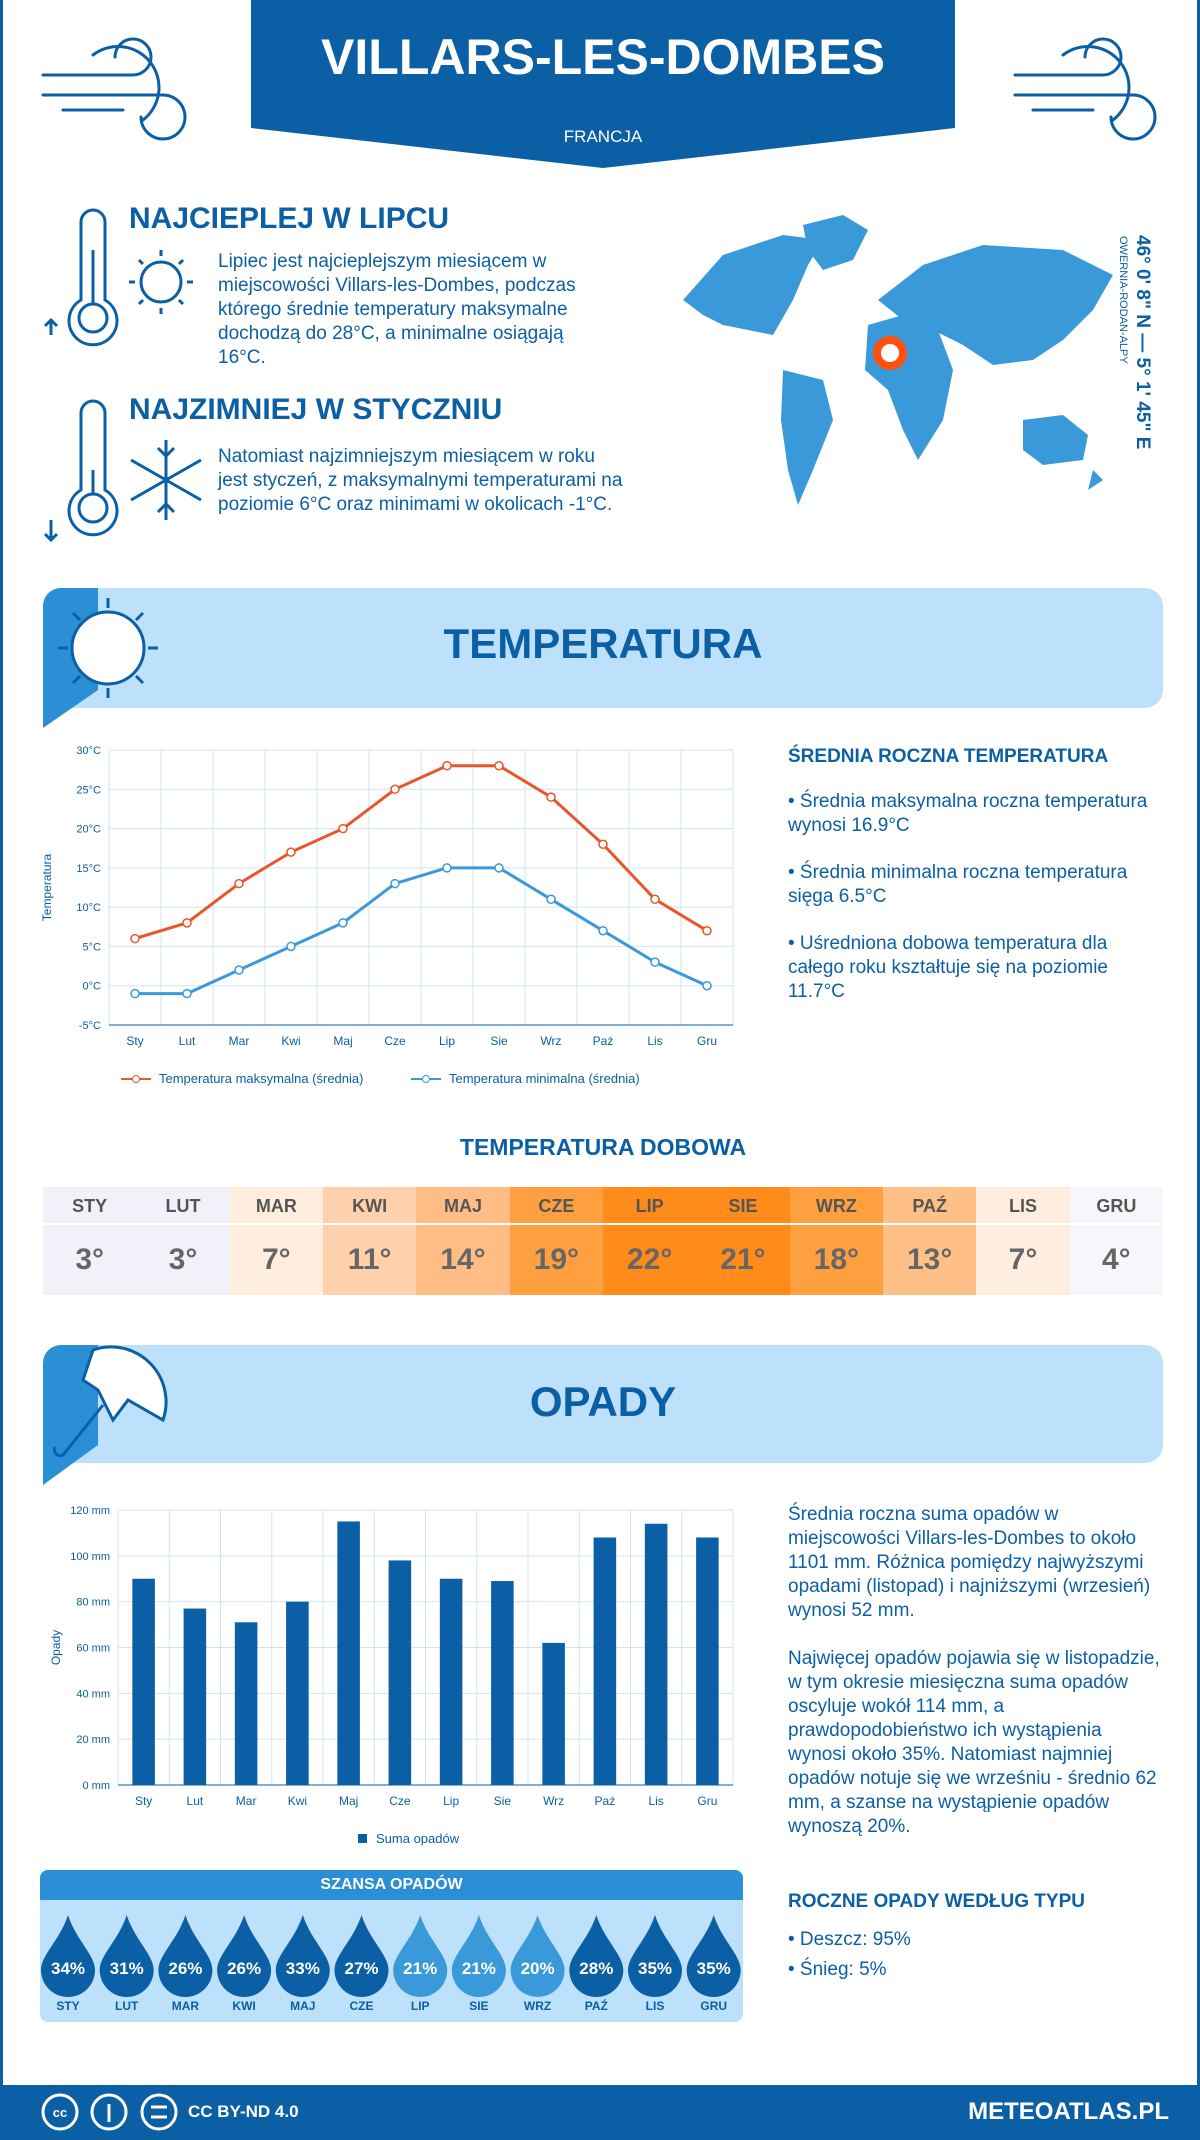  Describe the element at coordinates (556, 1260) in the screenshot. I see `table-cell: 19°` at that location.